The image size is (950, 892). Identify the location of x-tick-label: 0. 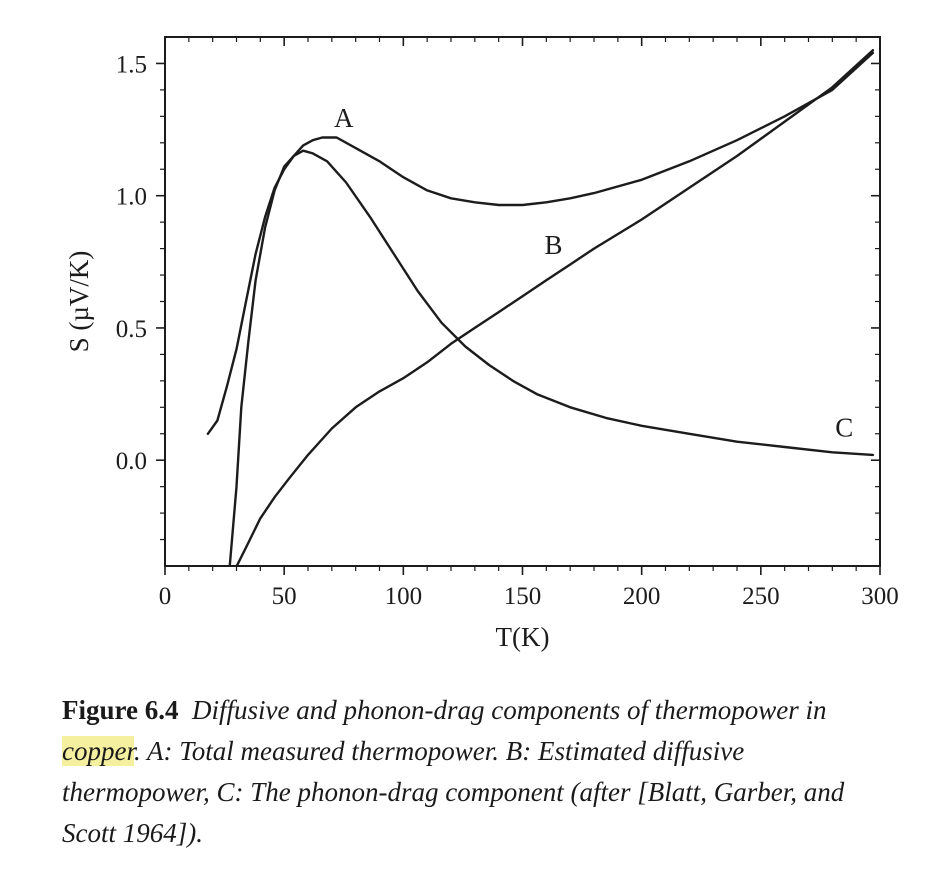
(165, 596).